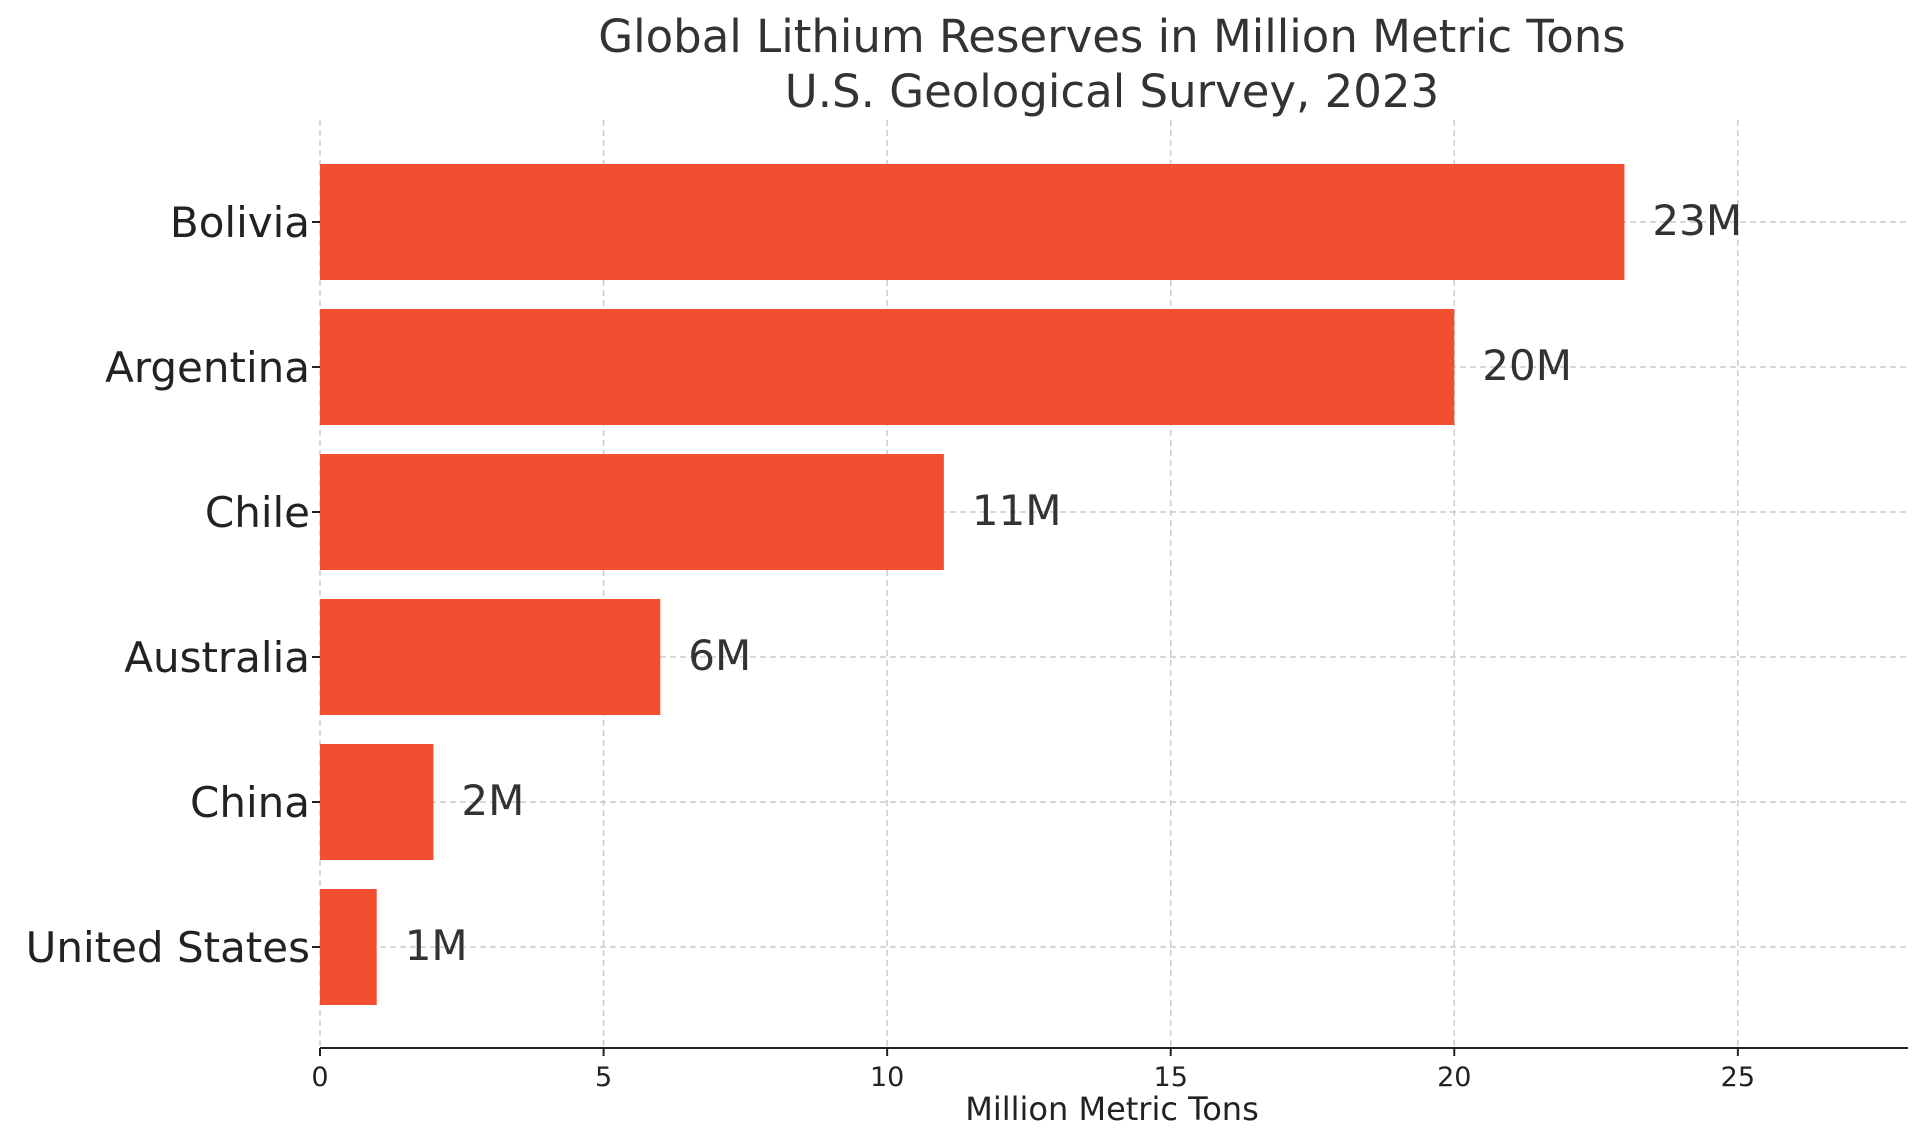 This screenshot has width=1920, height=1142. I want to click on data-label: 1M, so click(436, 945).